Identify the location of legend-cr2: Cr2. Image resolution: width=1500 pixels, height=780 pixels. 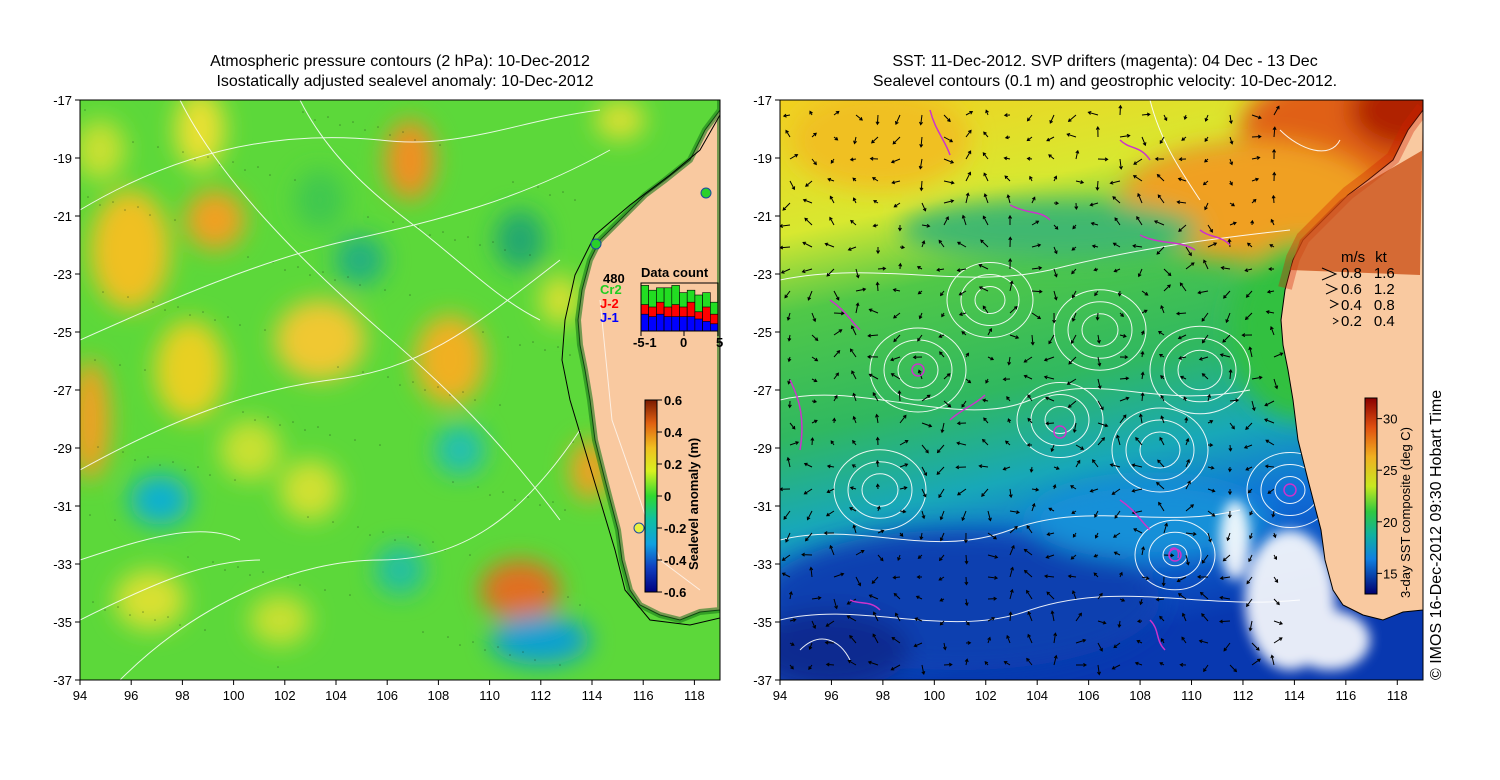
(611, 289).